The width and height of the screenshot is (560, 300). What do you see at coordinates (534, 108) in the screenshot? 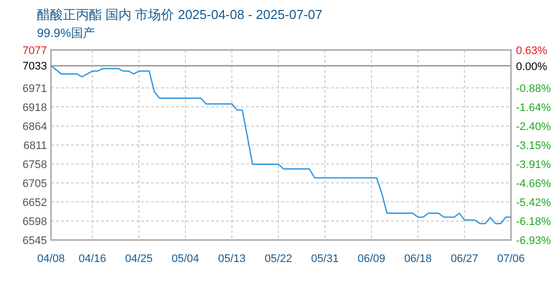
I see `y2-tick-label: -1.64%` at bounding box center [534, 108].